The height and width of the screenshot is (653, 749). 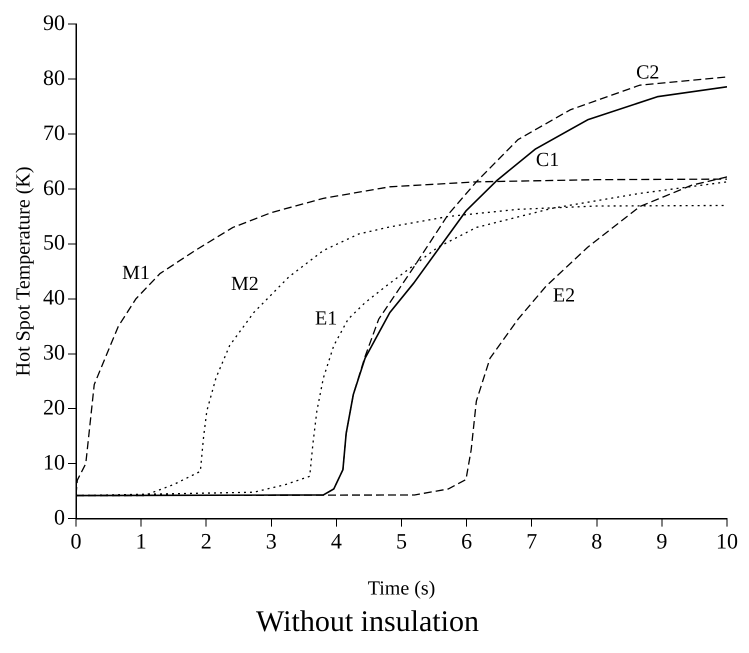 I want to click on series-label: C1, so click(x=548, y=160).